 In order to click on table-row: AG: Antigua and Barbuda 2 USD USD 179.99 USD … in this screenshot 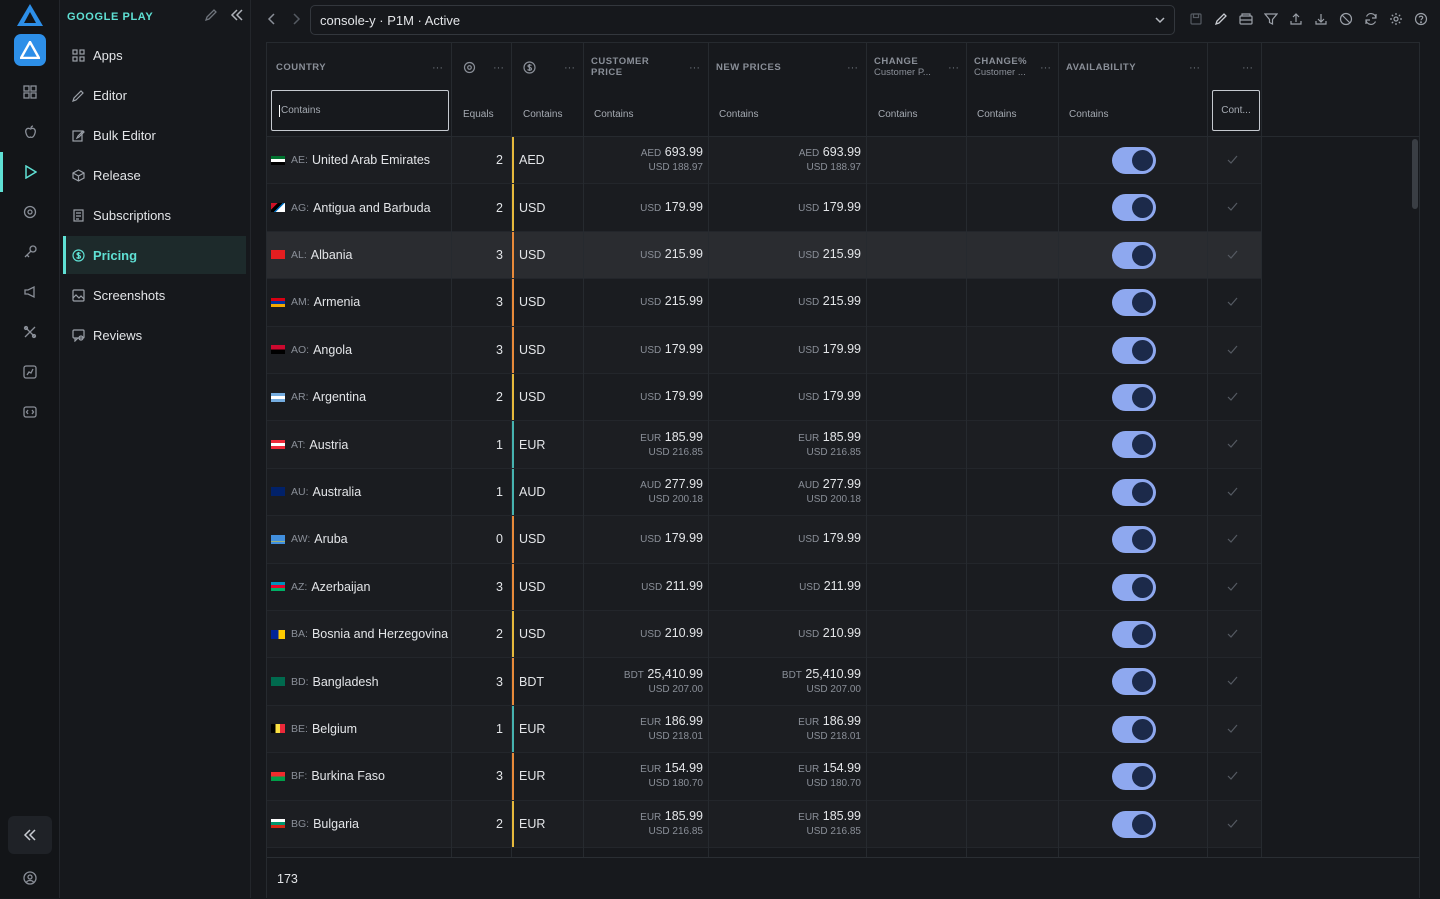, I will do `click(764, 208)`.